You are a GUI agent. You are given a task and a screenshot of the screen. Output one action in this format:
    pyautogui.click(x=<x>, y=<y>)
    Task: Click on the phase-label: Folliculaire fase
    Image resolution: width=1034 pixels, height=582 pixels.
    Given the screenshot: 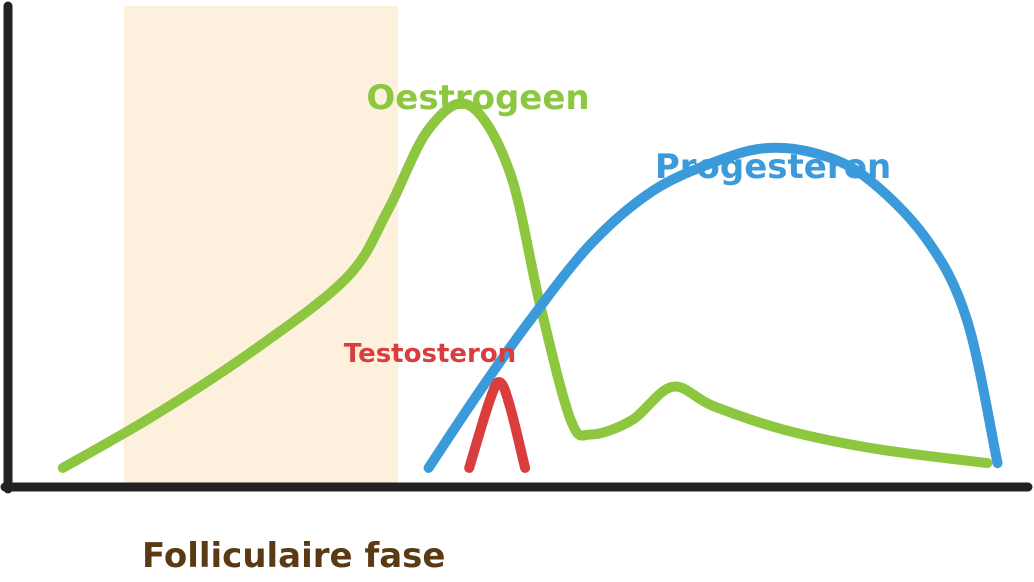 What is the action you would take?
    pyautogui.click(x=294, y=556)
    